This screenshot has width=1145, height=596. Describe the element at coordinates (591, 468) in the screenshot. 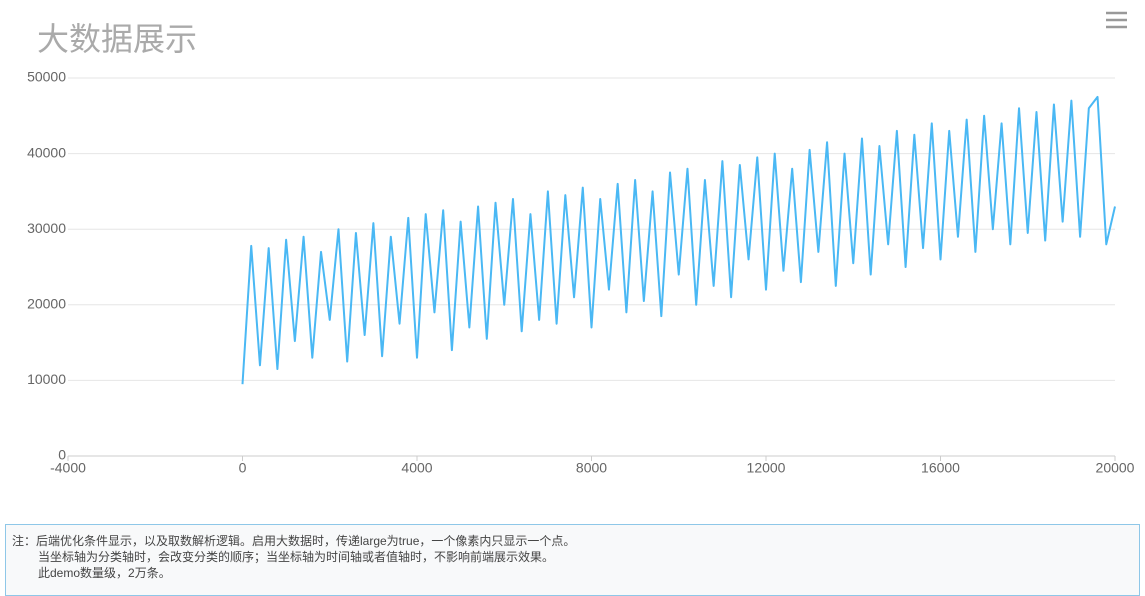

I see `x-tick-label: 8000` at that location.